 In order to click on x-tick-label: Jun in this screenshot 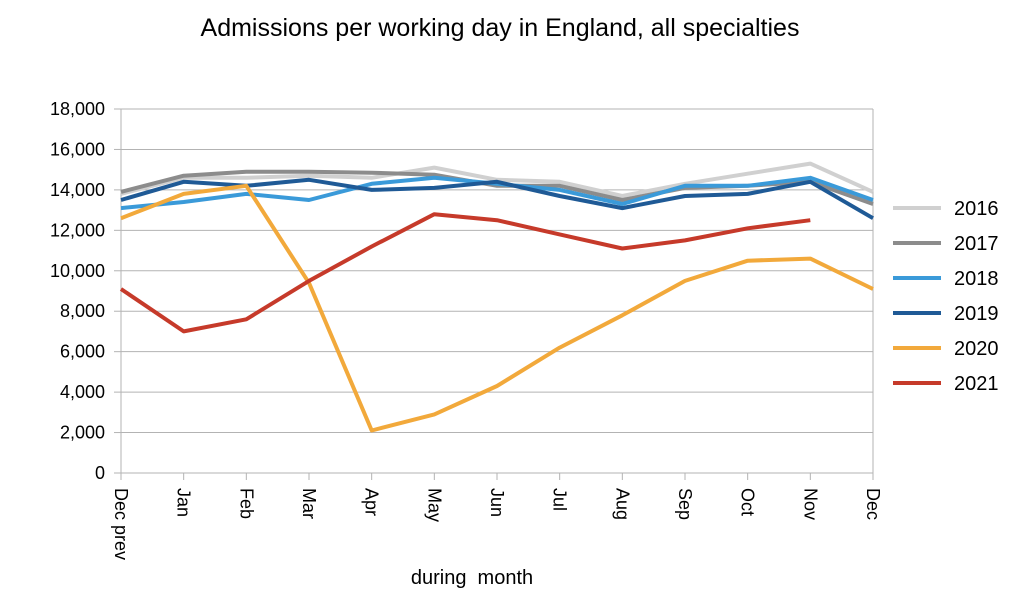, I will do `click(497, 502)`.